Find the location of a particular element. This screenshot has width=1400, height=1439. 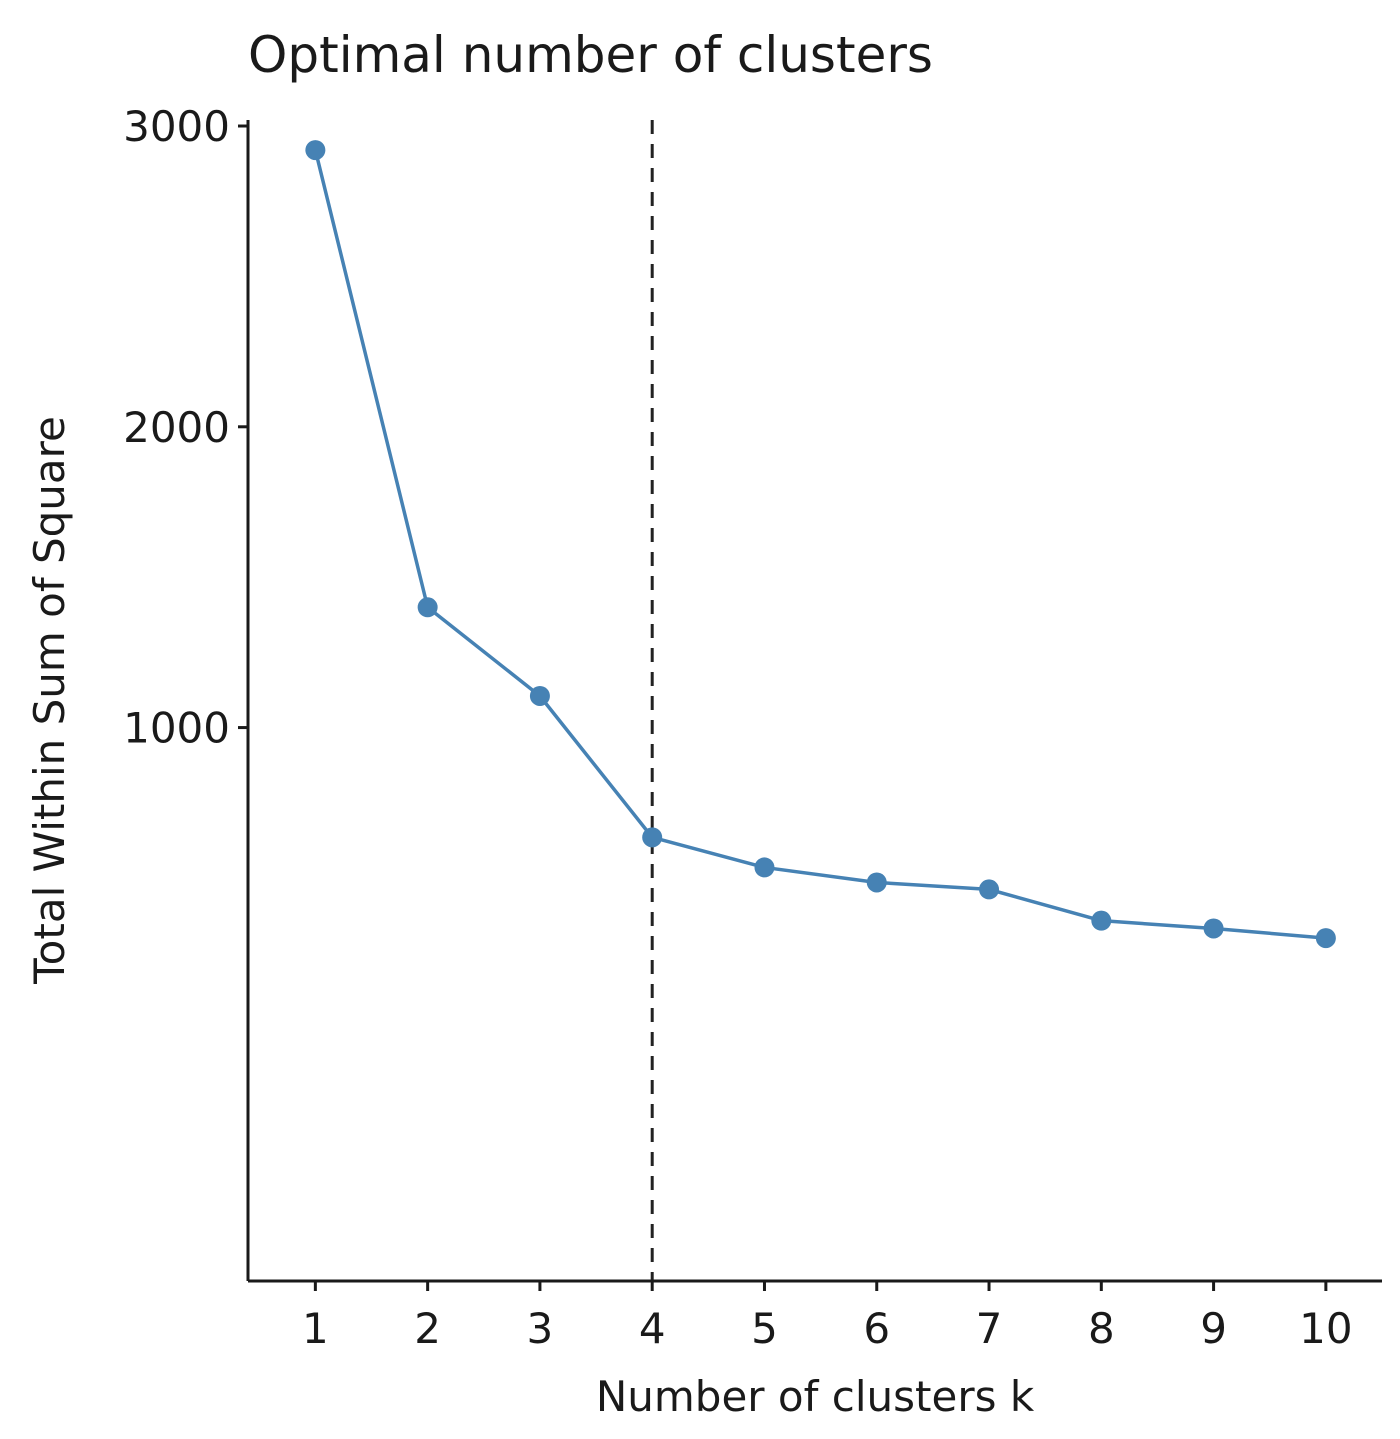

y-axis-title: Total Within Sum of Square is located at coordinates (49, 700).